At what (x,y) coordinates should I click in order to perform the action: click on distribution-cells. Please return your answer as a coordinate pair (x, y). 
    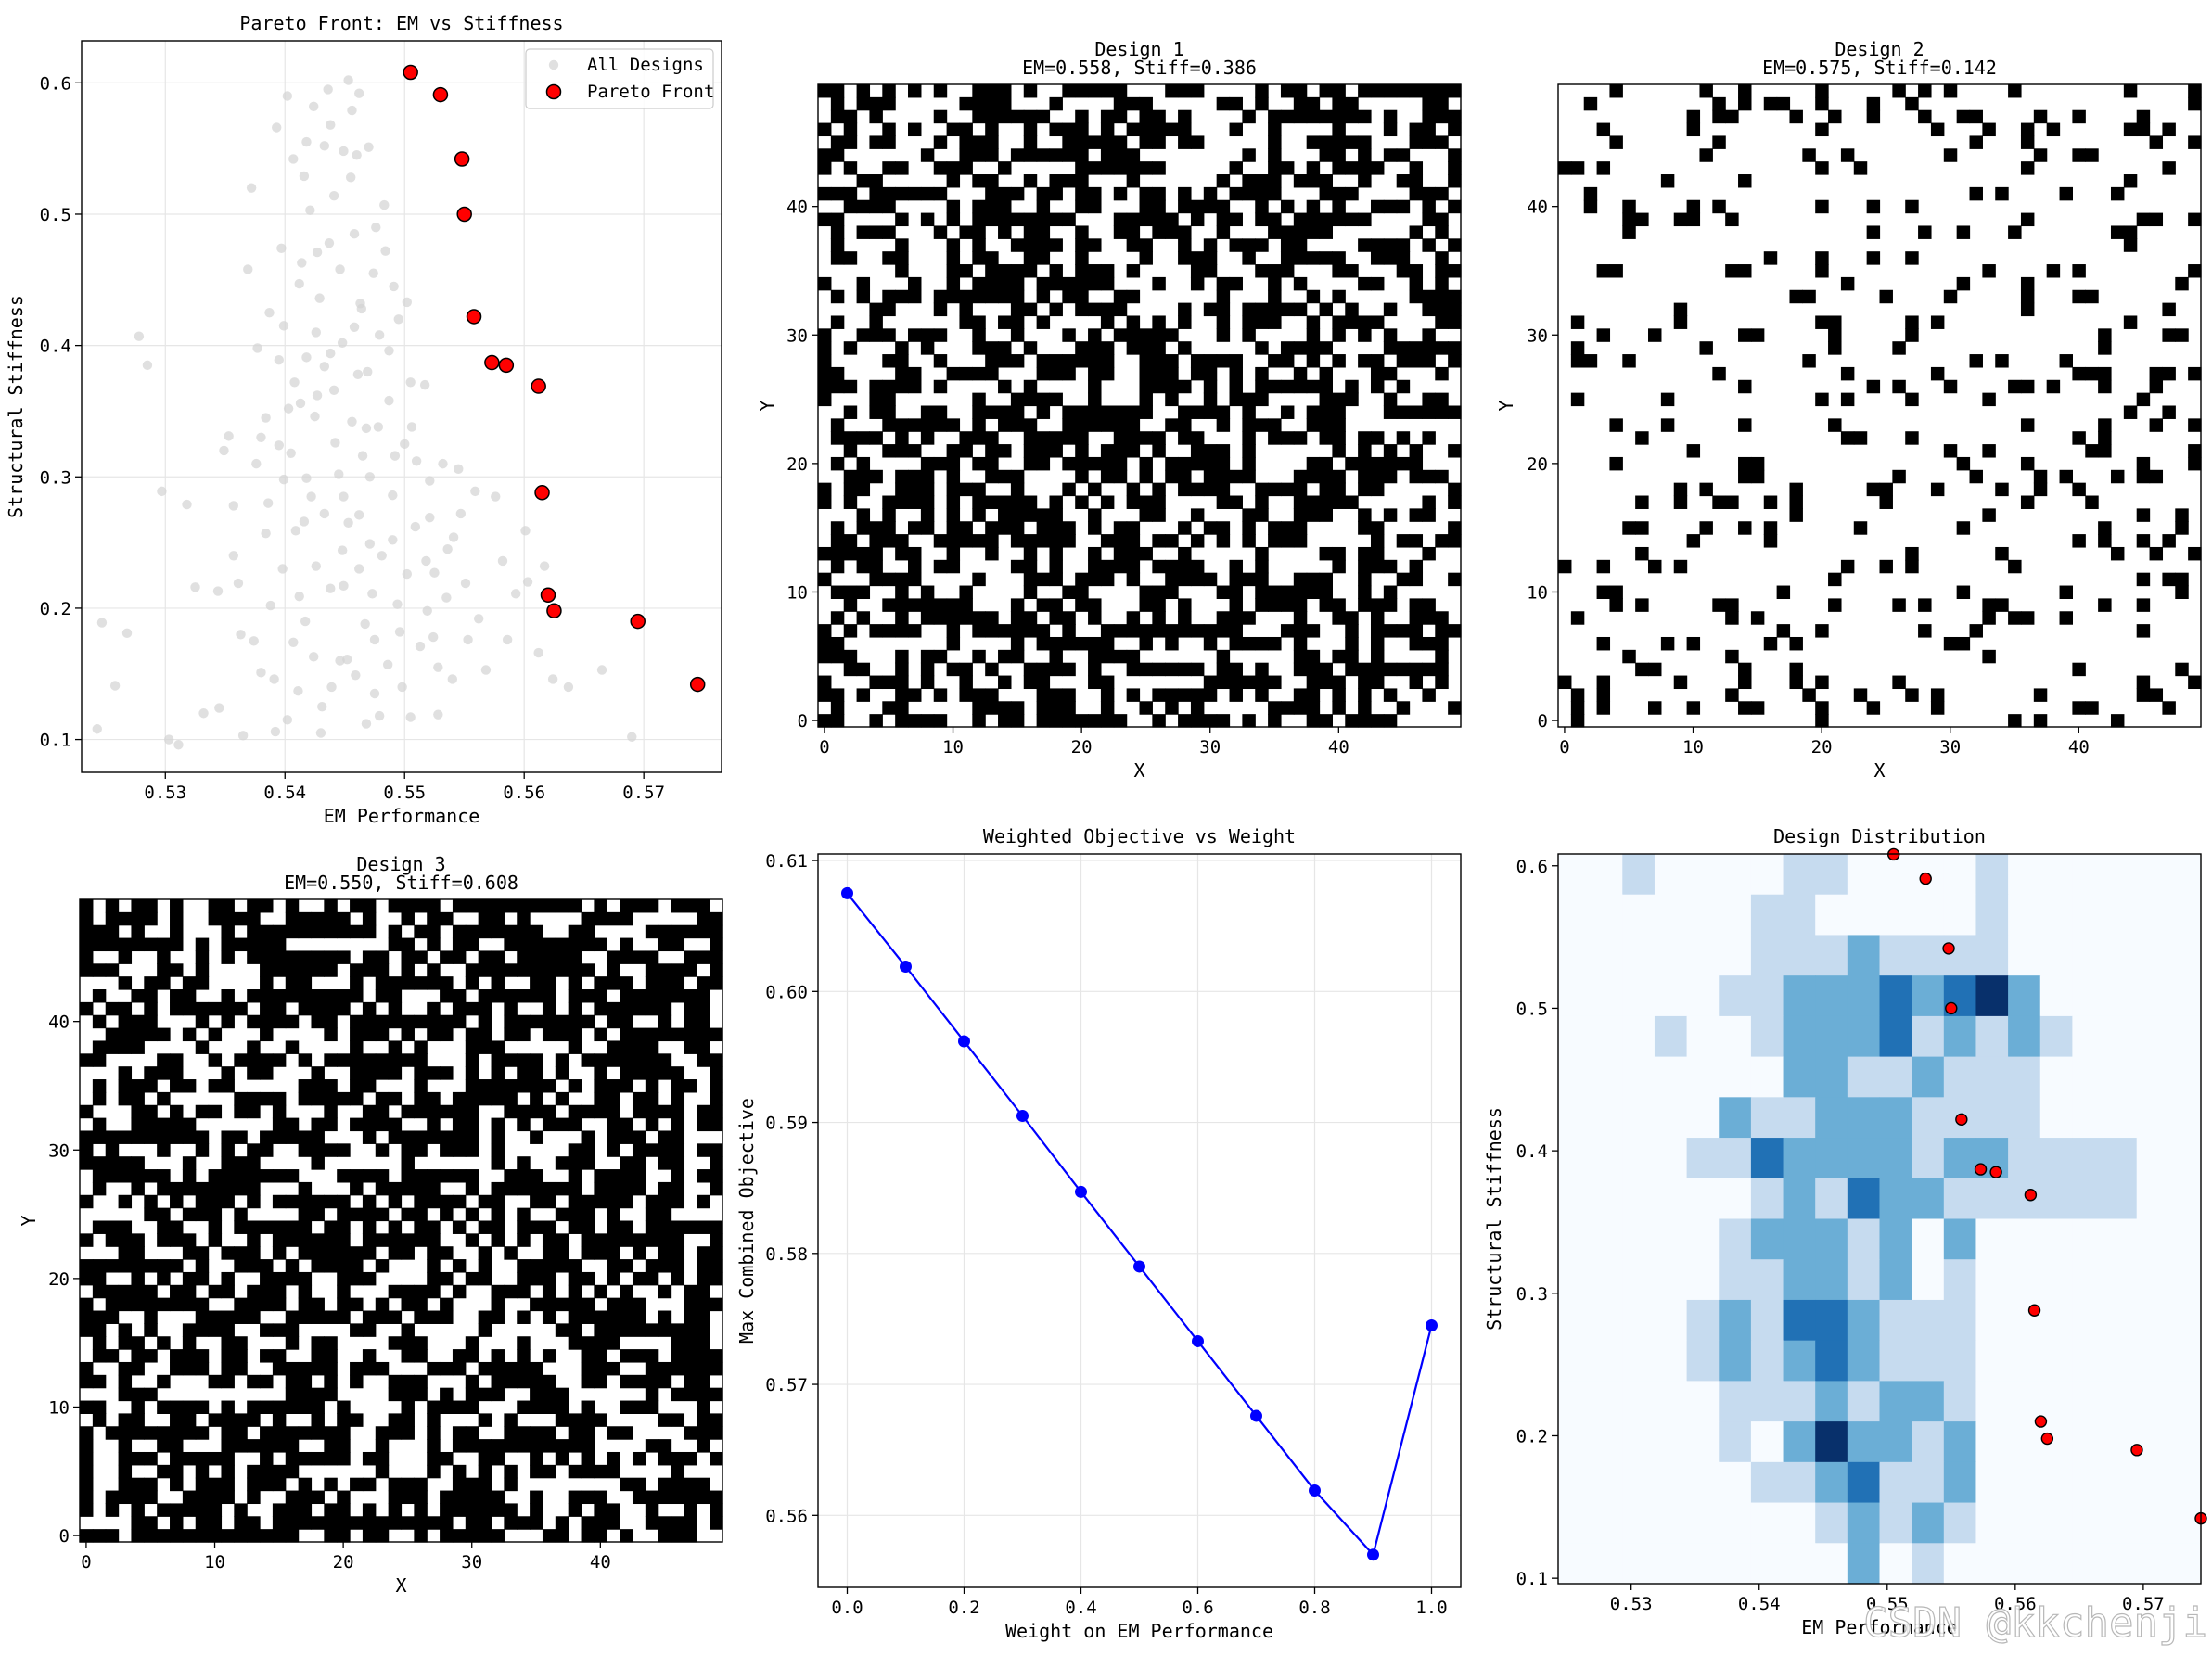
    Looking at the image, I should click on (1880, 1219).